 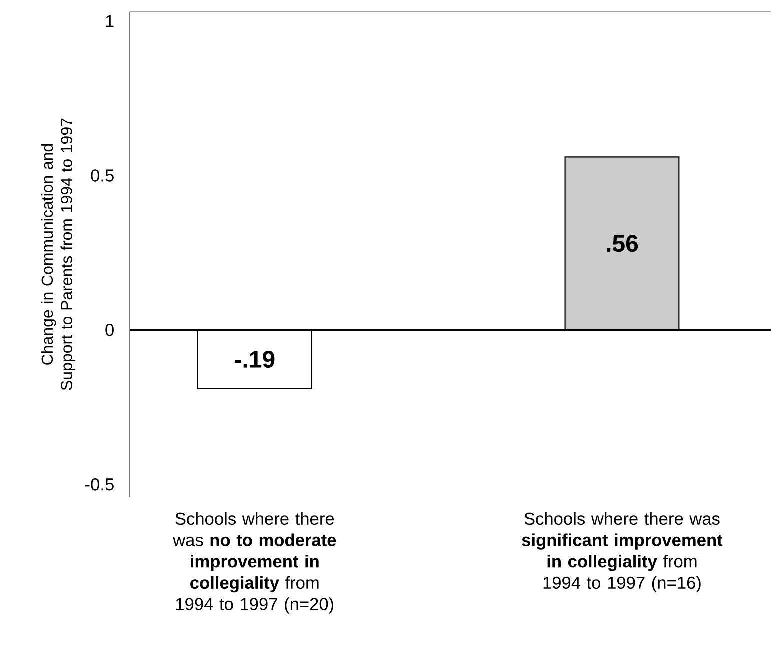 I want to click on data-label: -.19, so click(x=255, y=359).